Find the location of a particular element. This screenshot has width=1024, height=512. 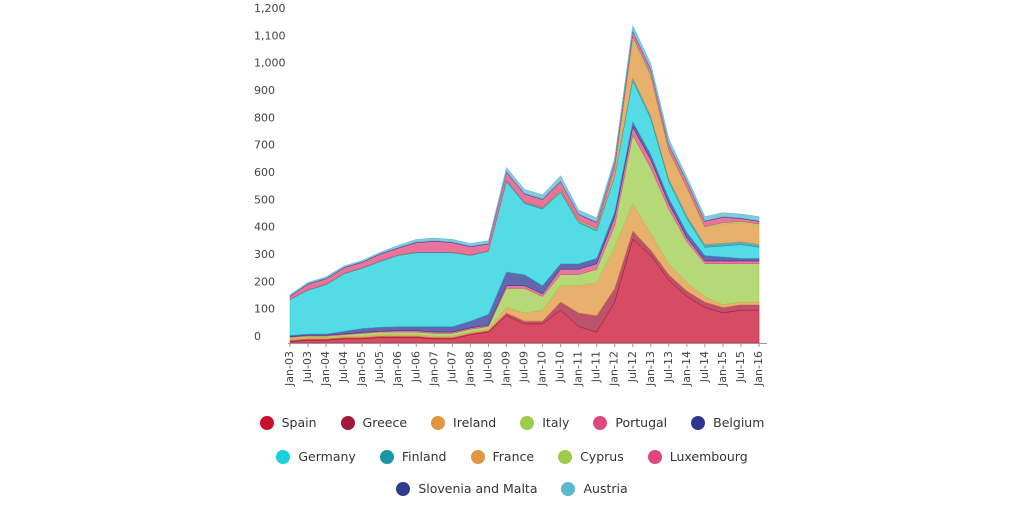

y-tick-label: 600 is located at coordinates (264, 172).